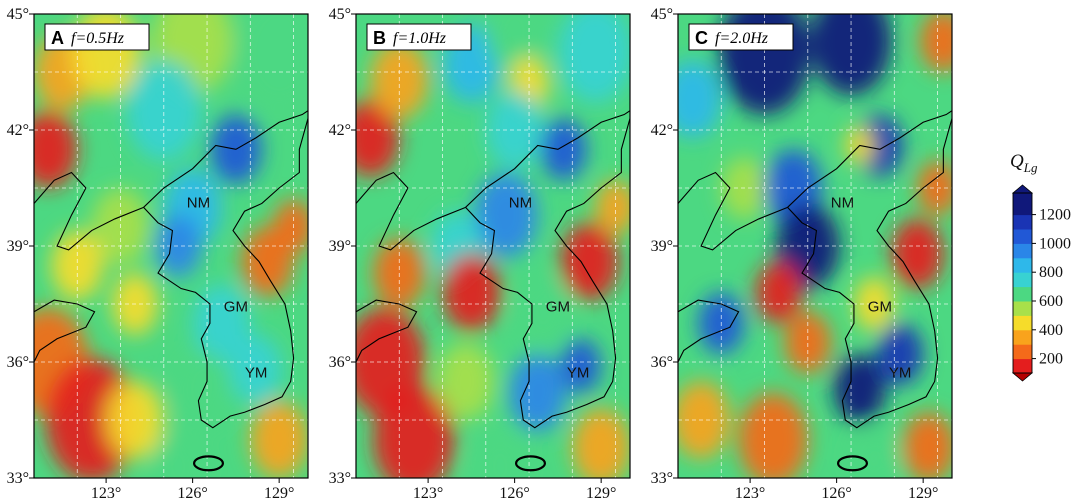 This screenshot has height=502, width=1072. Describe the element at coordinates (1030, 167) in the screenshot. I see `colorbar-title-sub: Lg` at that location.